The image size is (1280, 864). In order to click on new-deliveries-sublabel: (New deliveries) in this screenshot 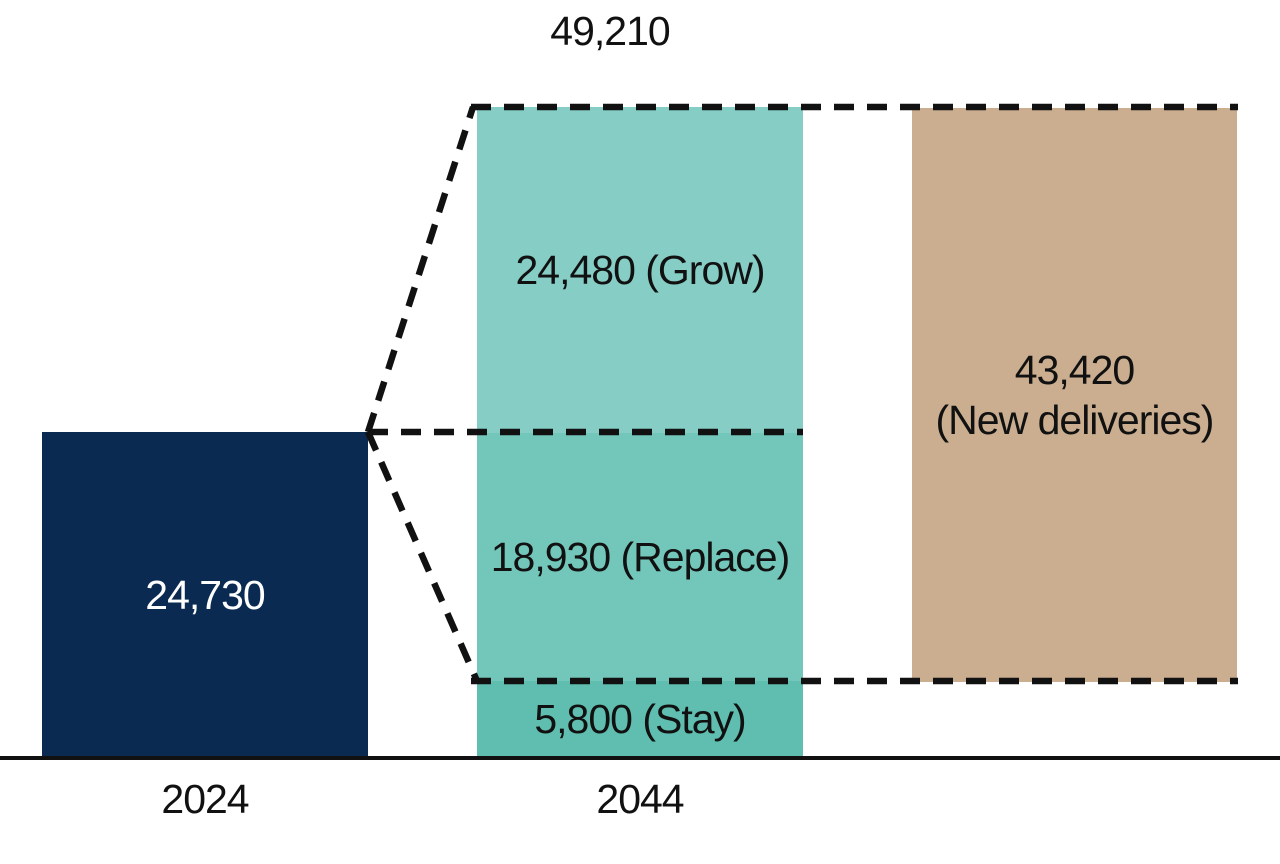, I will do `click(1075, 420)`.